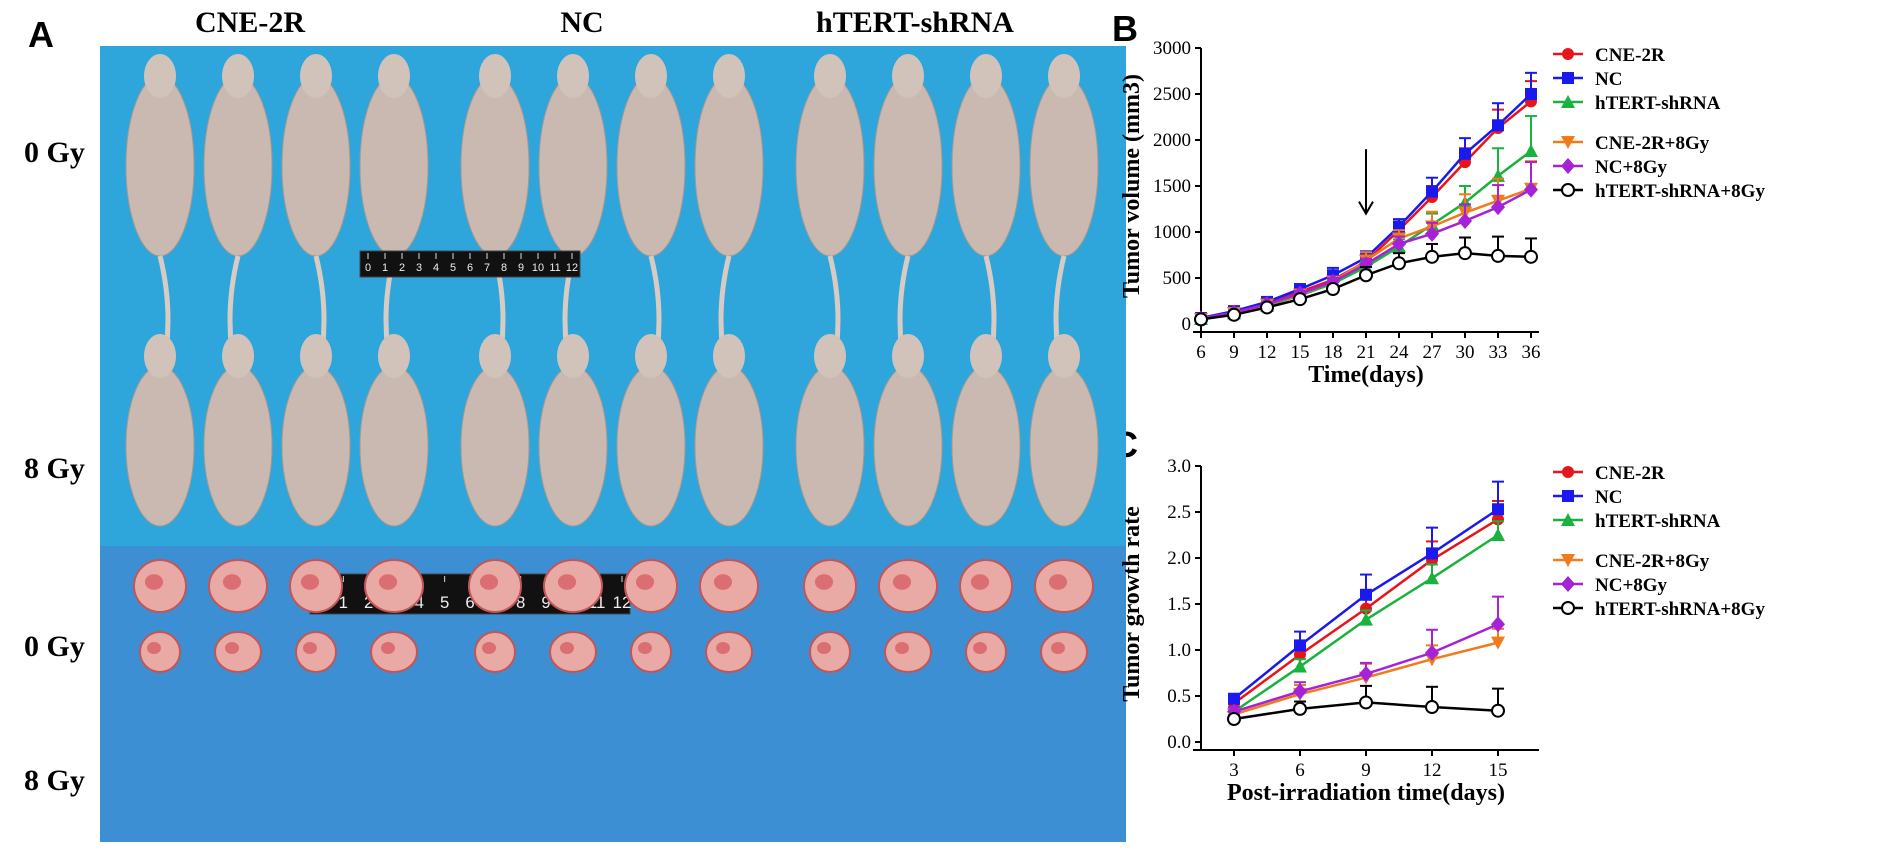 Image resolution: width=1895 pixels, height=859 pixels. Describe the element at coordinates (54, 468) in the screenshot. I see `row-label-8gy-mice: 8 Gy` at that location.